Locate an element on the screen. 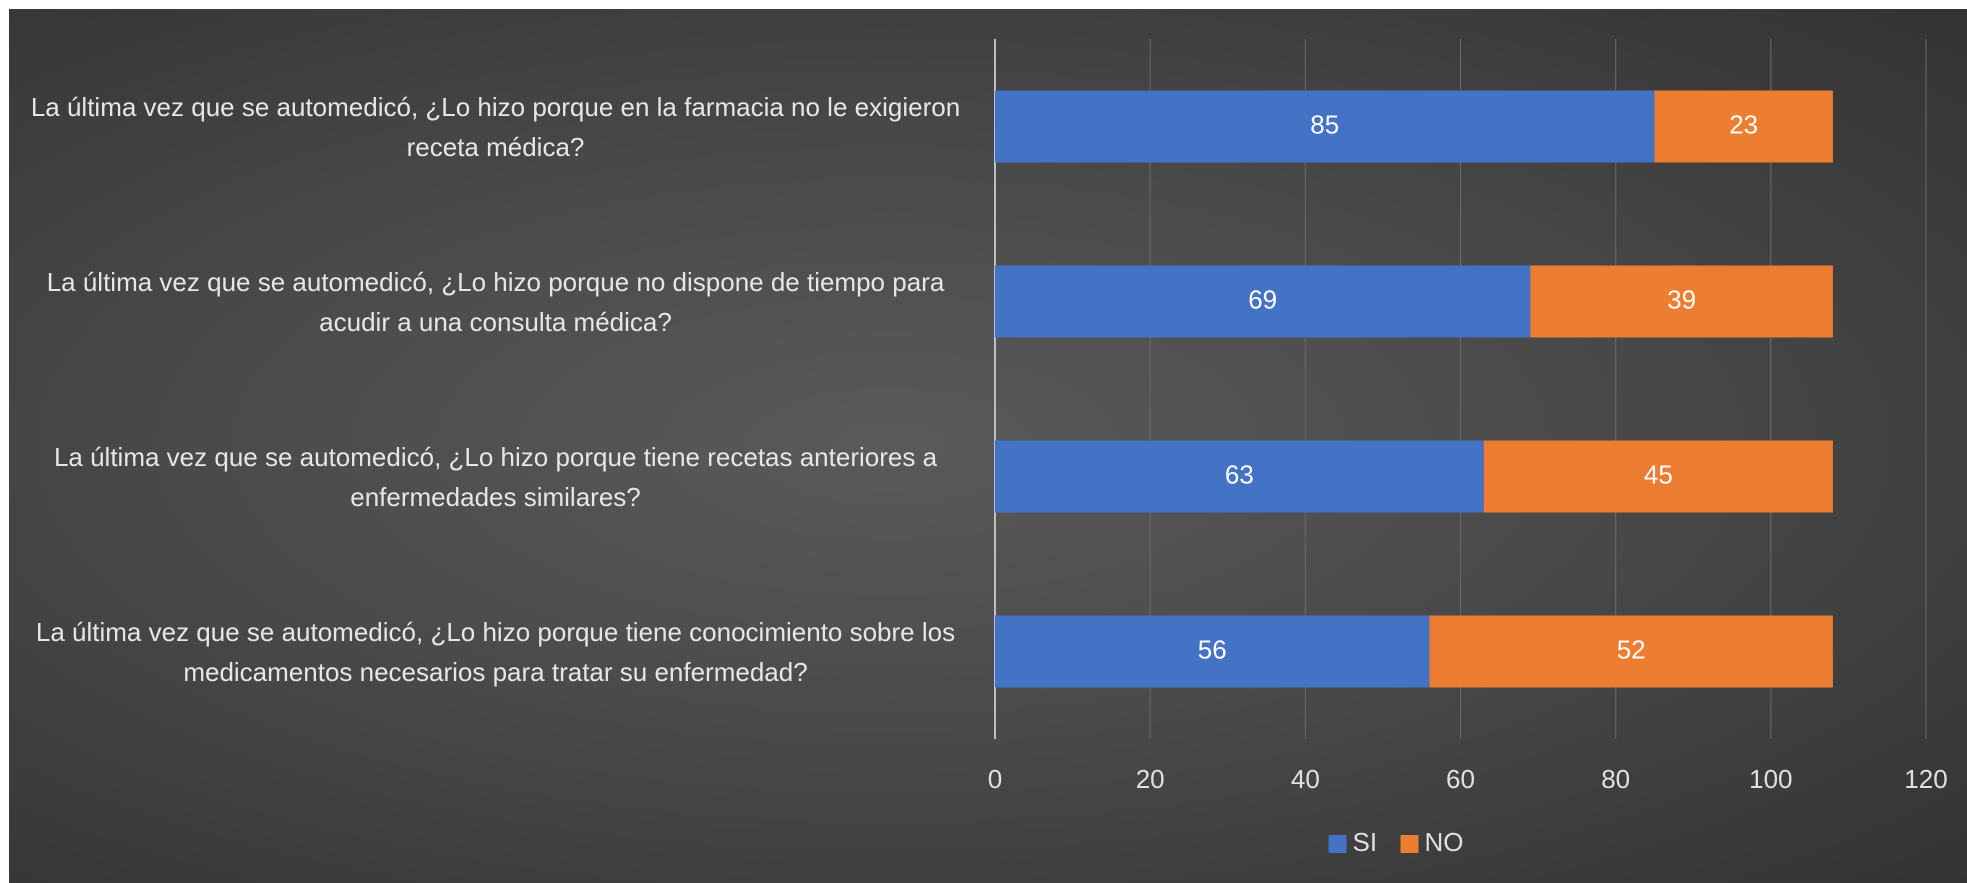 This screenshot has height=883, width=1967. x-tick-label: 100 is located at coordinates (1770, 779).